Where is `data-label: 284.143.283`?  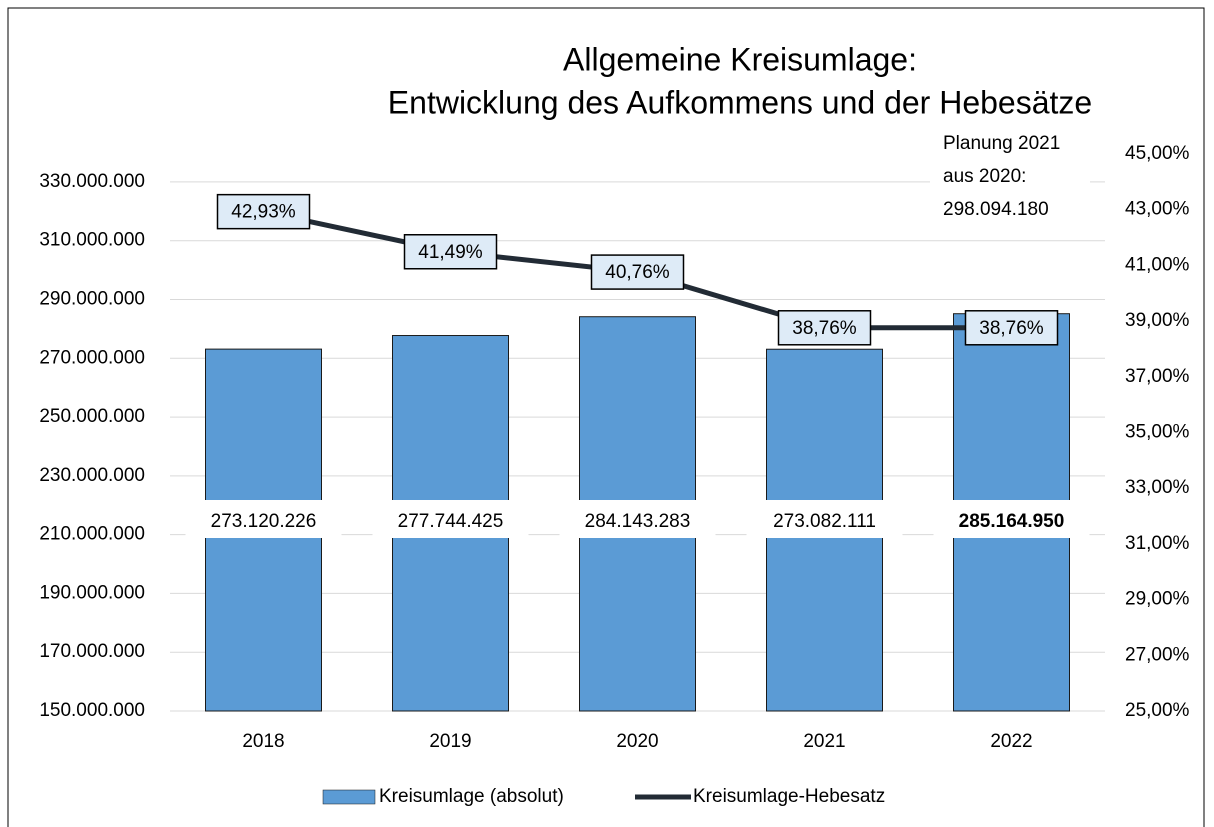 data-label: 284.143.283 is located at coordinates (638, 521).